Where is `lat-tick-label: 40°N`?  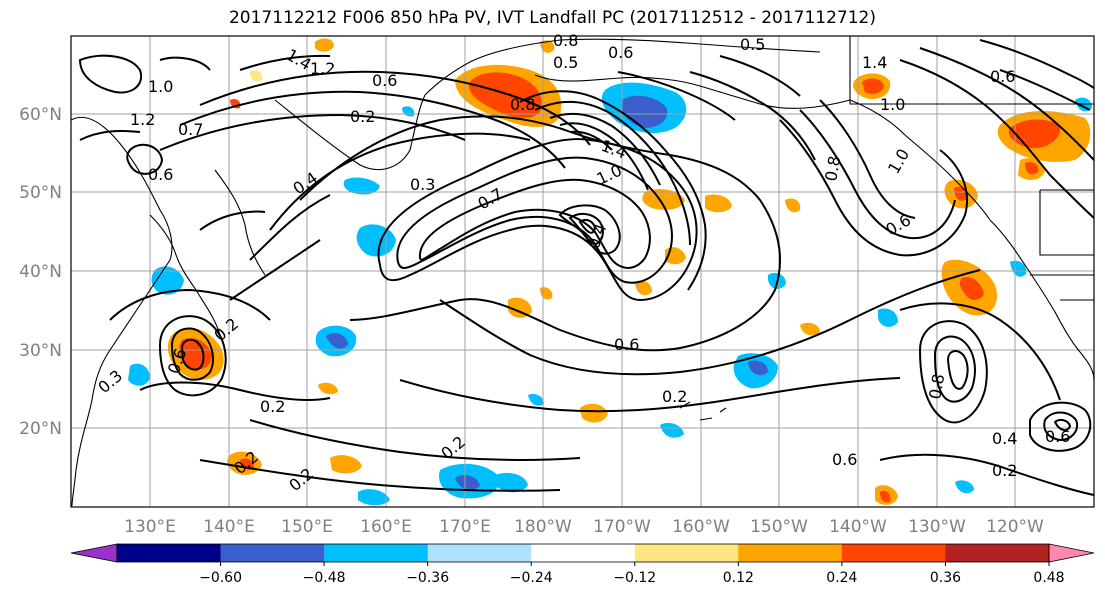 lat-tick-label: 40°N is located at coordinates (40, 272).